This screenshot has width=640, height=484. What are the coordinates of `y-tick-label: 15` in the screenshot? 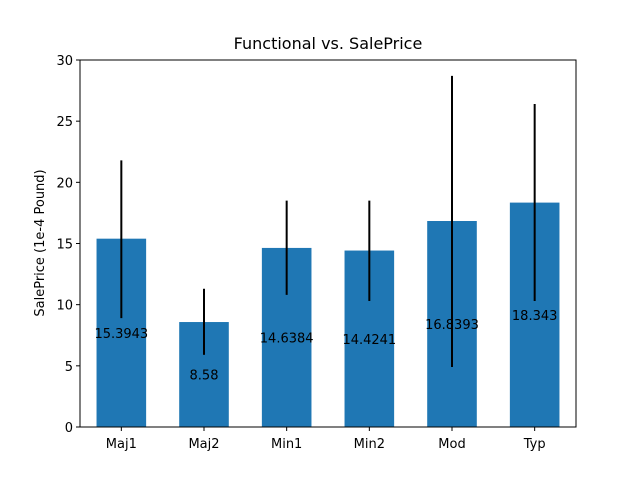 It's located at (64, 245).